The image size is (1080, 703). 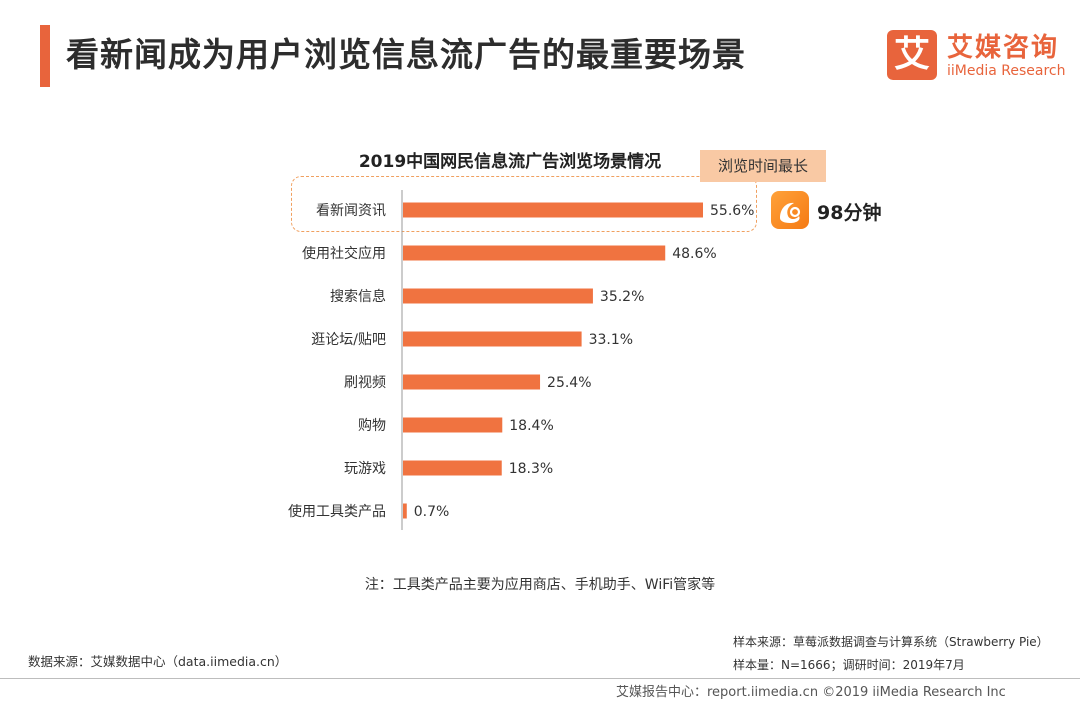 What do you see at coordinates (432, 512) in the screenshot?
I see `value-label: 0.7%` at bounding box center [432, 512].